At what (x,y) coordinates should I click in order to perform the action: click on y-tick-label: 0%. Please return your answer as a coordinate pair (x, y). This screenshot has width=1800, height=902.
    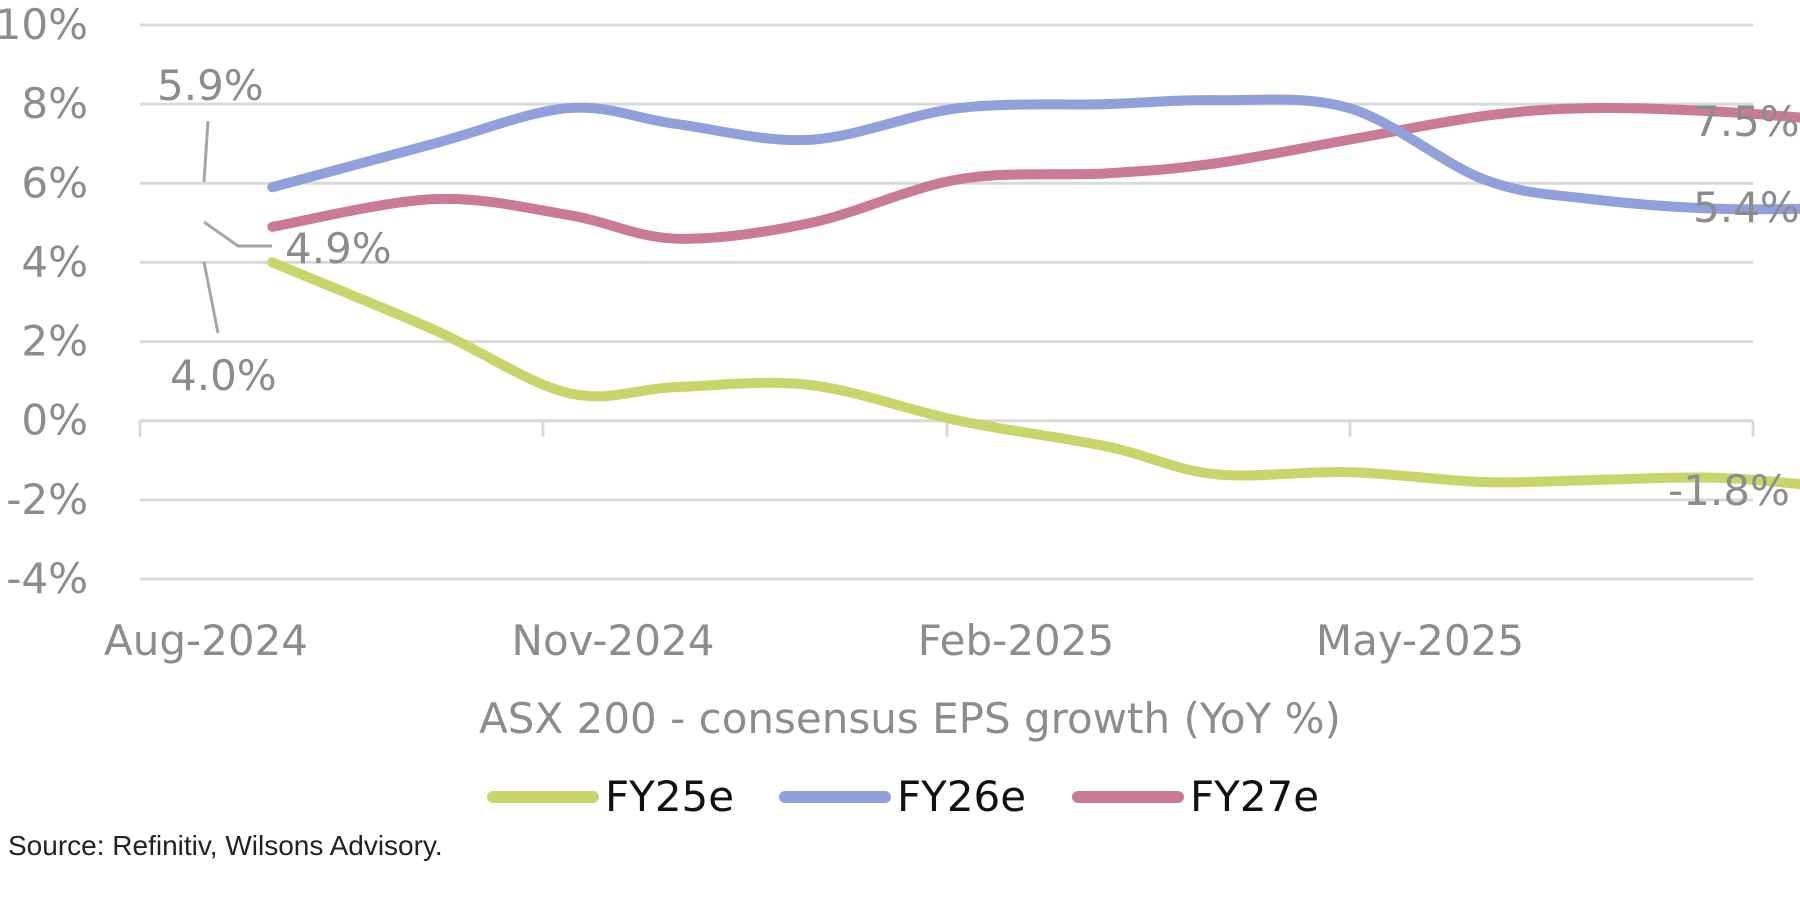
    Looking at the image, I should click on (54, 420).